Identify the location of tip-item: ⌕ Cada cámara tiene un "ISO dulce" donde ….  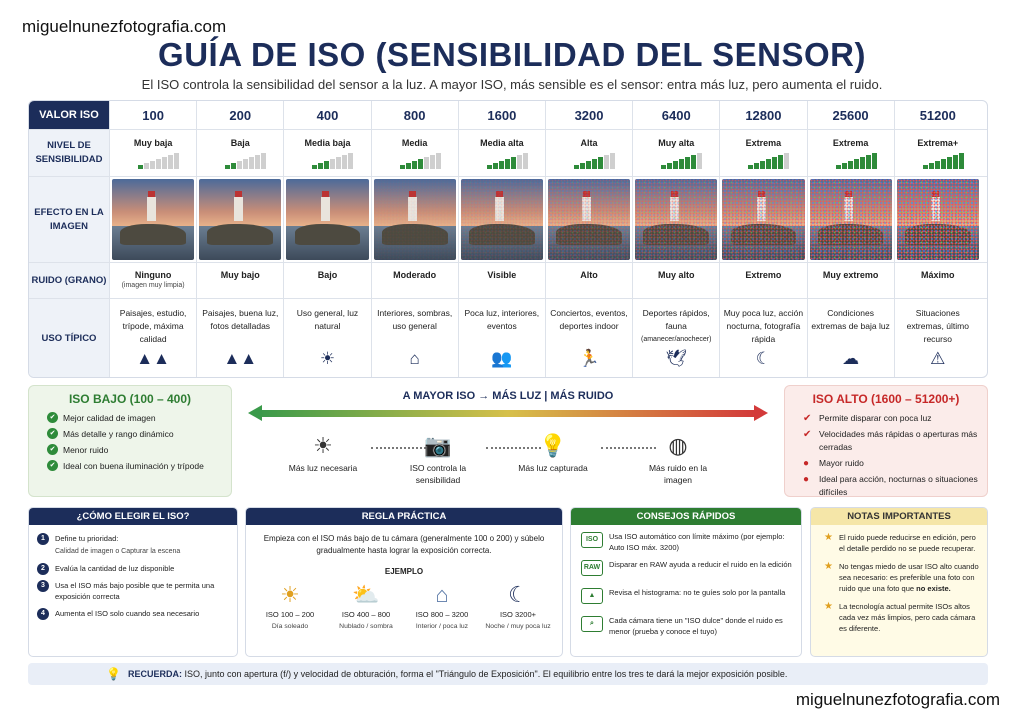
(686, 626).